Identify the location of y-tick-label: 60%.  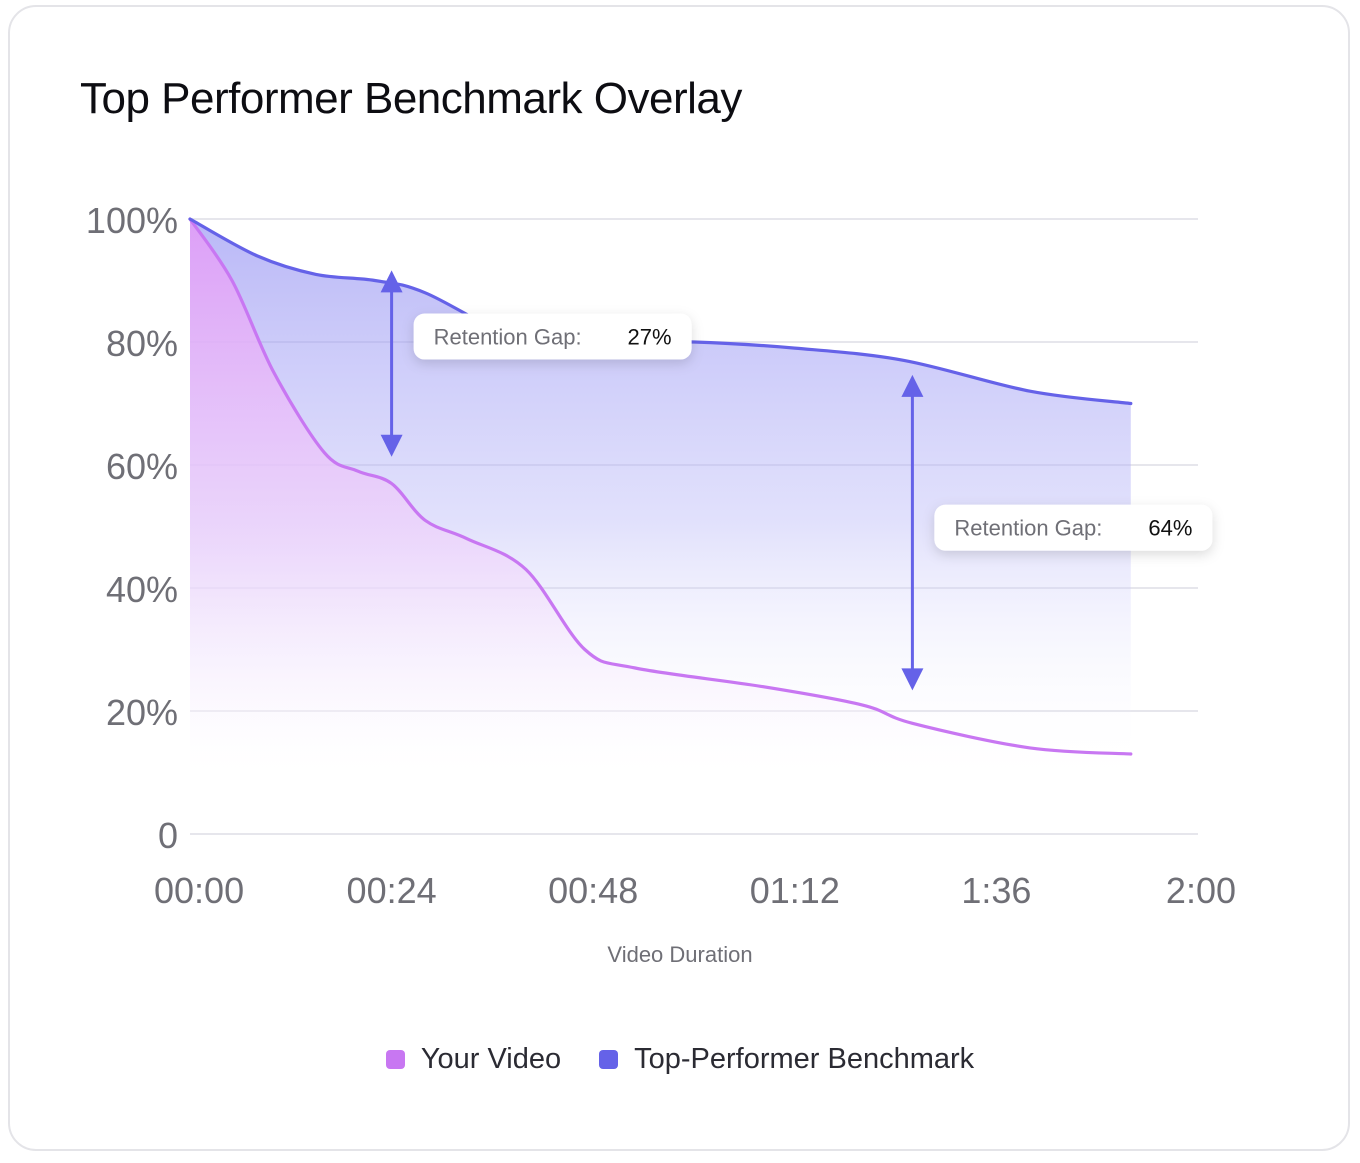
(142, 466).